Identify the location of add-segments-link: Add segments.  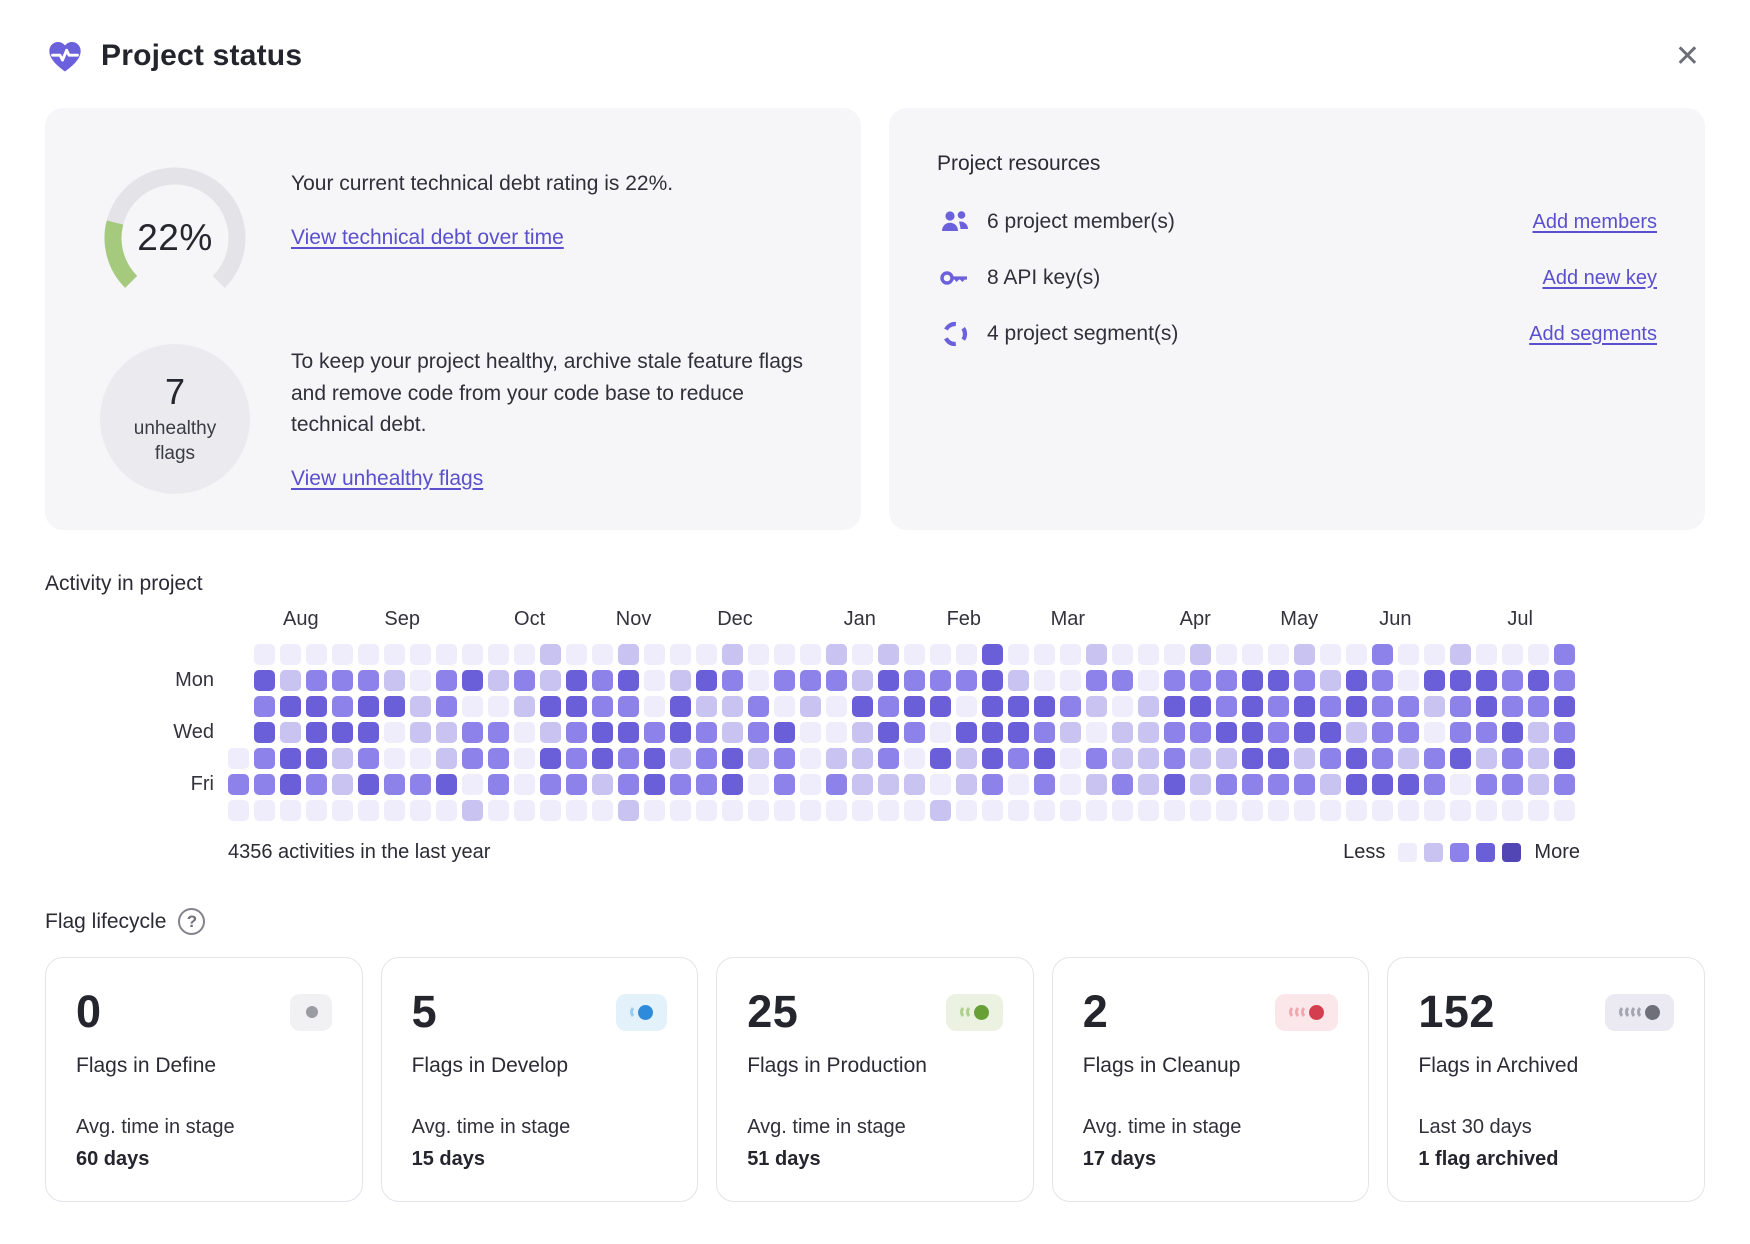
(1593, 333).